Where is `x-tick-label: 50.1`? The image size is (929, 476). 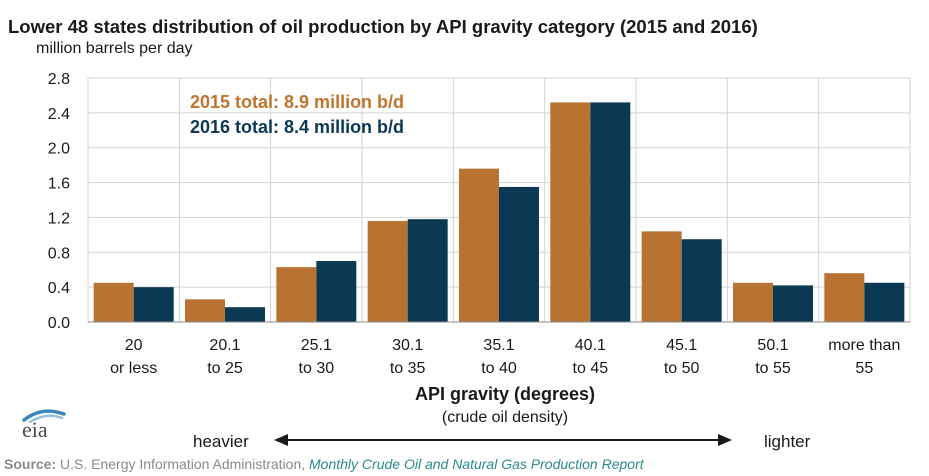
x-tick-label: 50.1 is located at coordinates (772, 345).